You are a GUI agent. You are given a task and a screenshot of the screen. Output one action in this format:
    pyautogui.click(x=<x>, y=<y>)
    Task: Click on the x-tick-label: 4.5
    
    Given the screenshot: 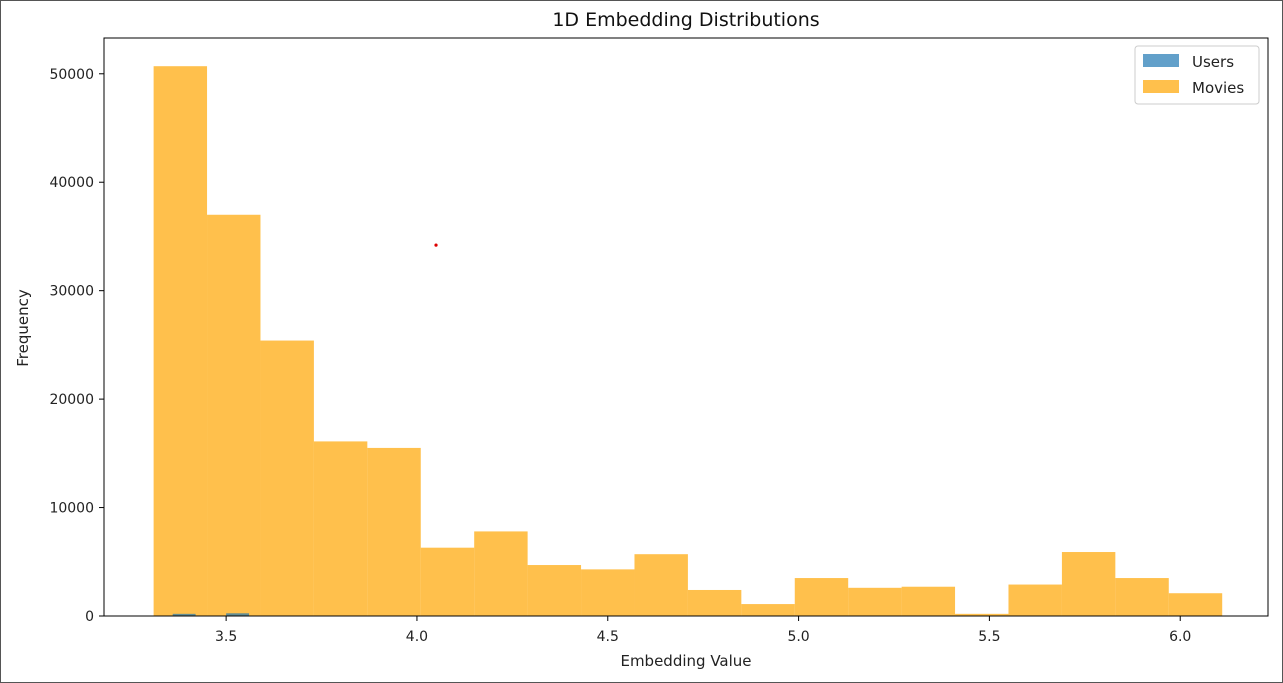 What is the action you would take?
    pyautogui.click(x=608, y=637)
    